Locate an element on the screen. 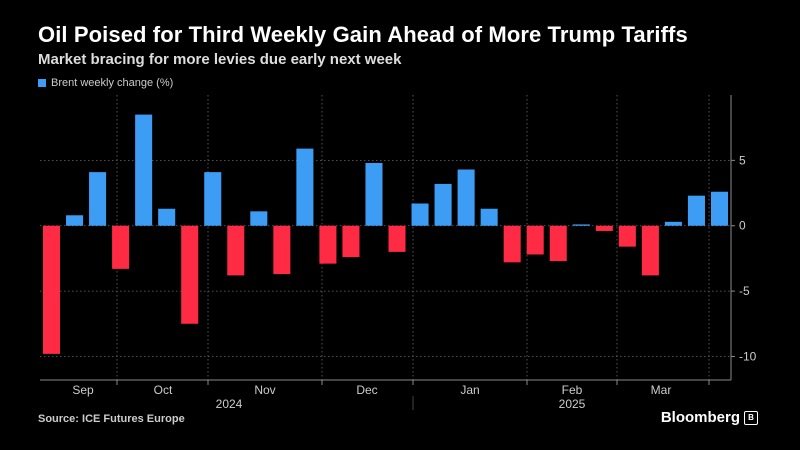  bloomberg-logo: Bloomberg B is located at coordinates (709, 417).